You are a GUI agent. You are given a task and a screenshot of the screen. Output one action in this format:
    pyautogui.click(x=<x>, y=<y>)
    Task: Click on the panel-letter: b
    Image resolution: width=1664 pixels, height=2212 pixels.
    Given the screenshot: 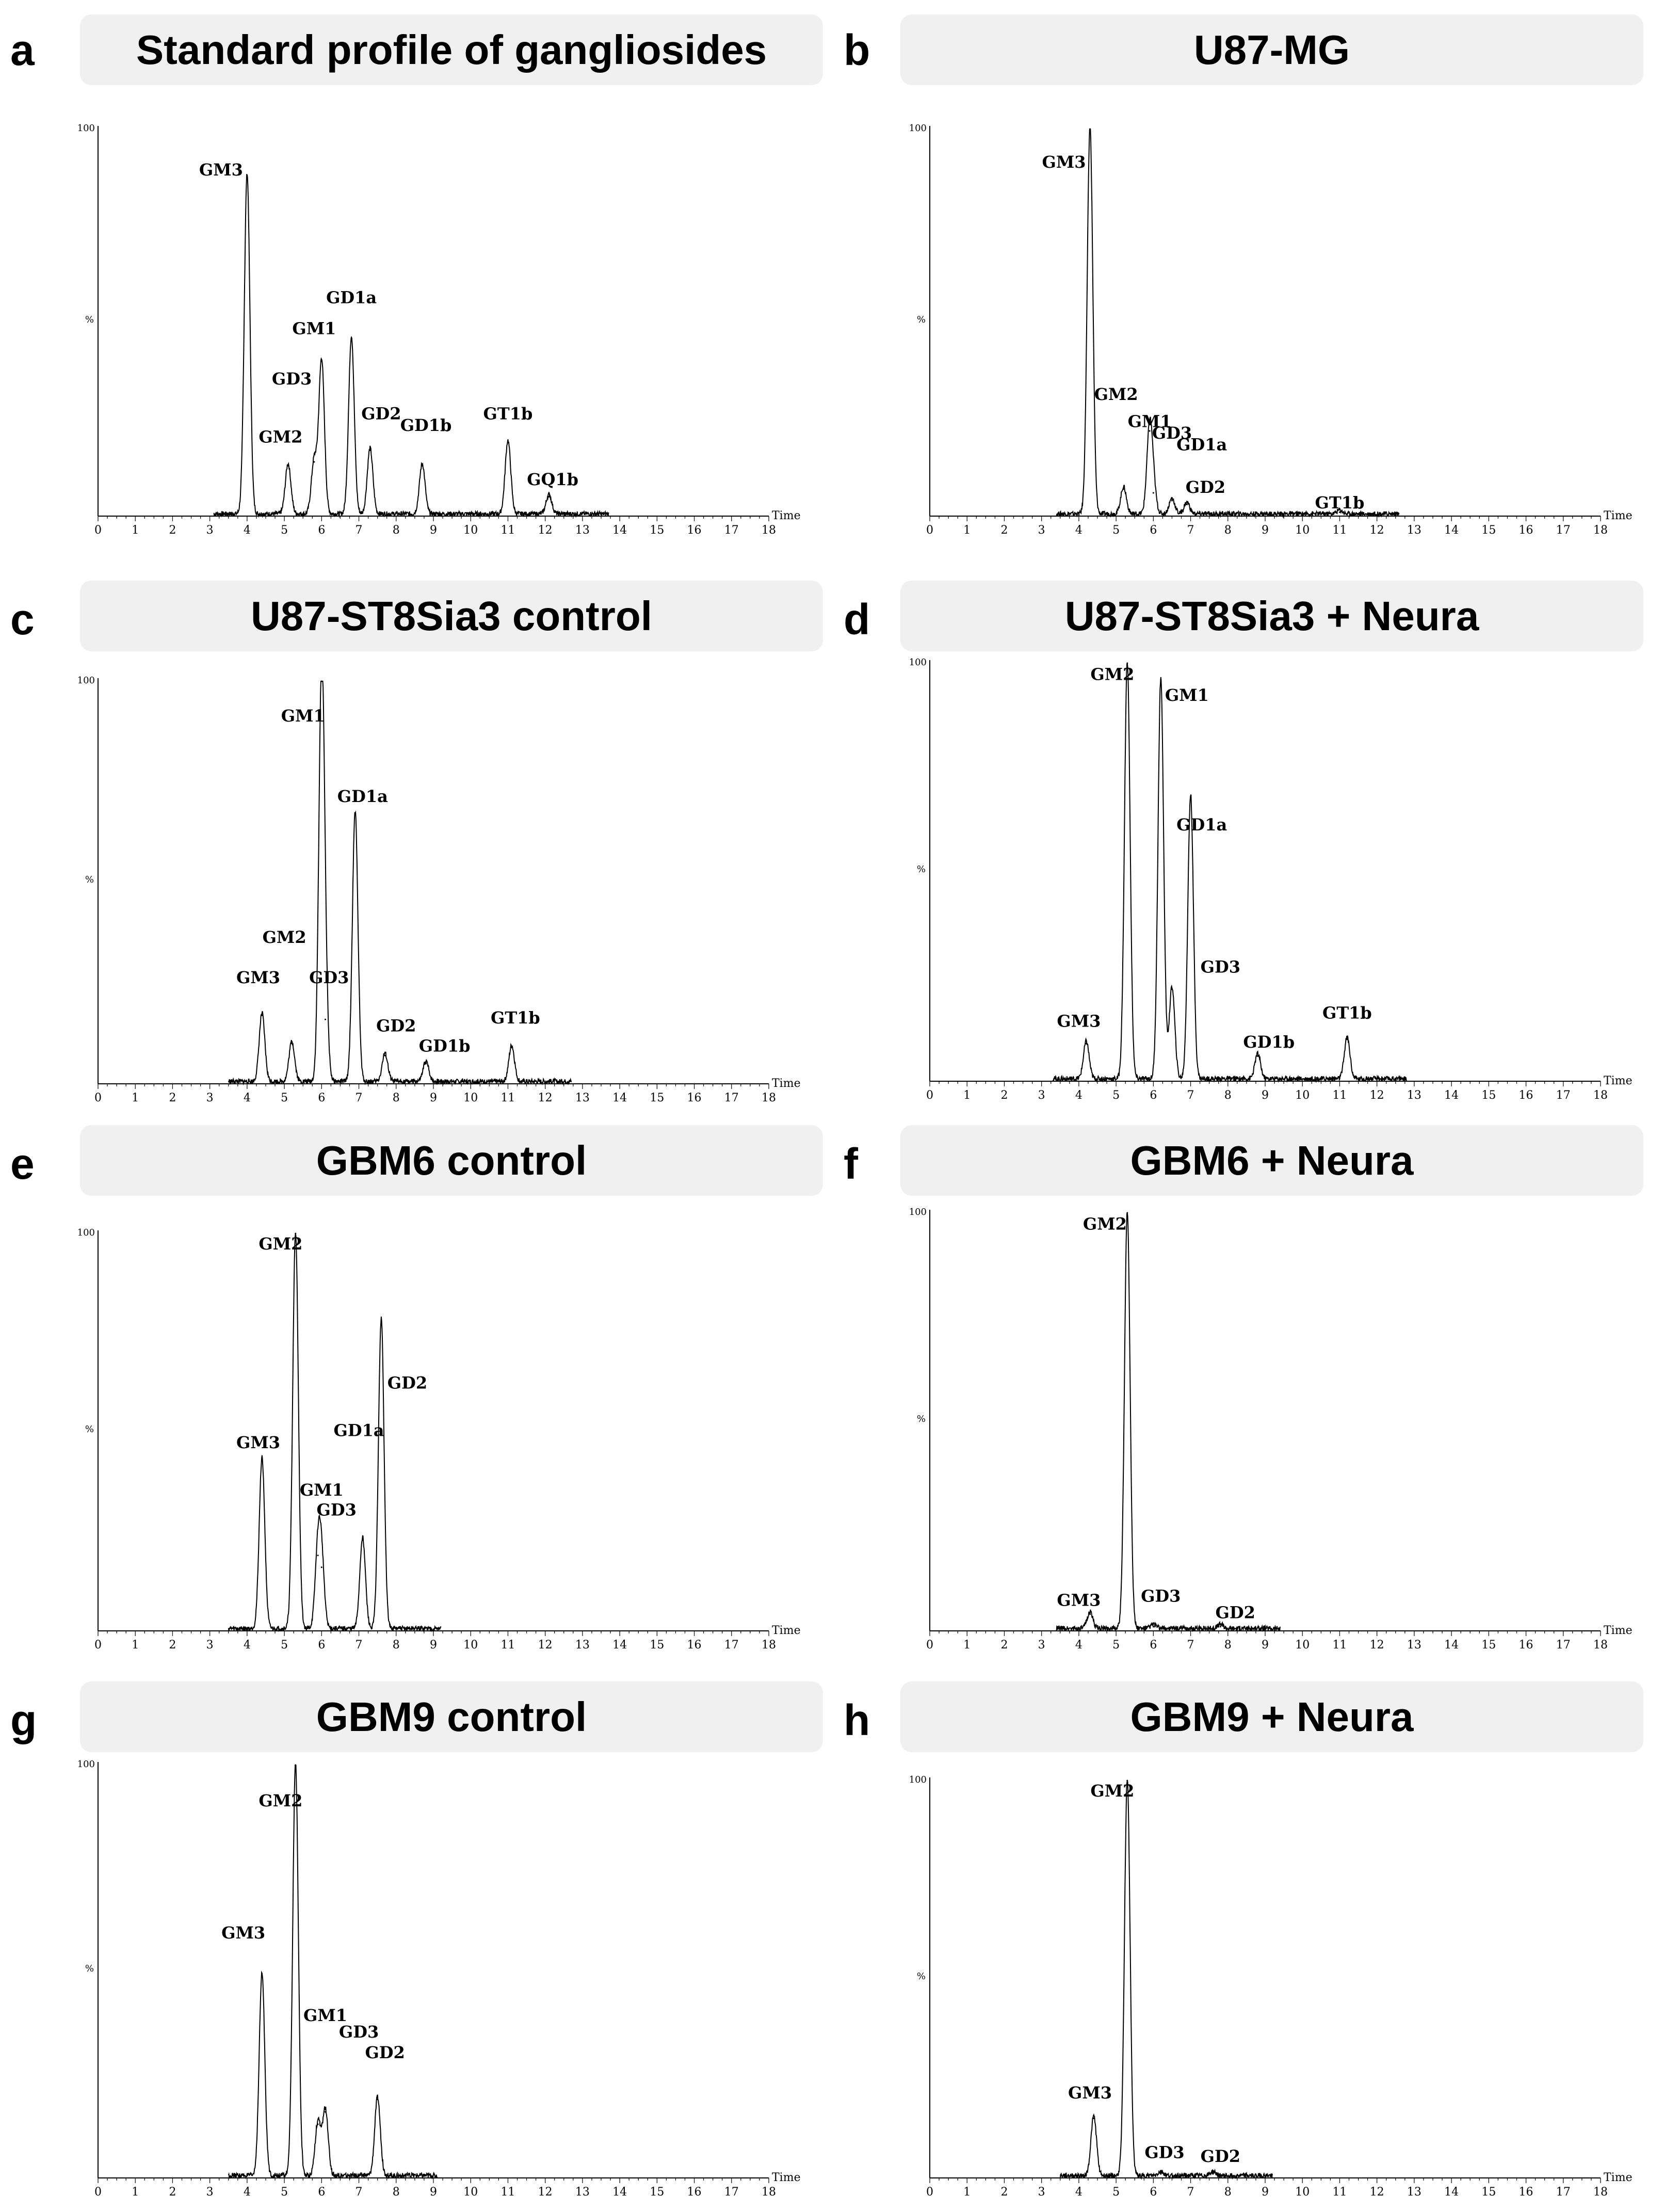 What is the action you would take?
    pyautogui.click(x=857, y=50)
    